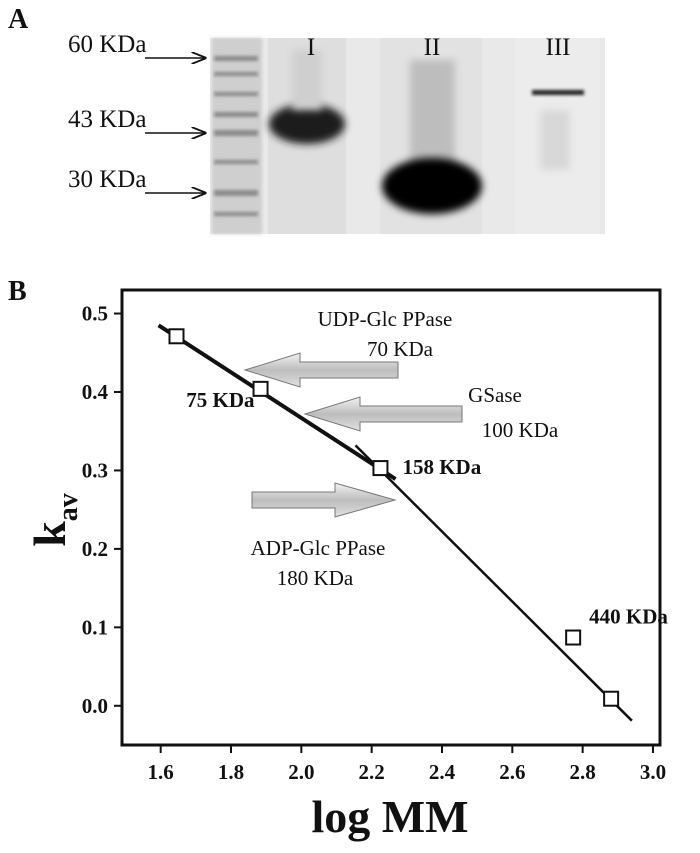  What do you see at coordinates (301, 772) in the screenshot?
I see `x-tick-label: 2.0` at bounding box center [301, 772].